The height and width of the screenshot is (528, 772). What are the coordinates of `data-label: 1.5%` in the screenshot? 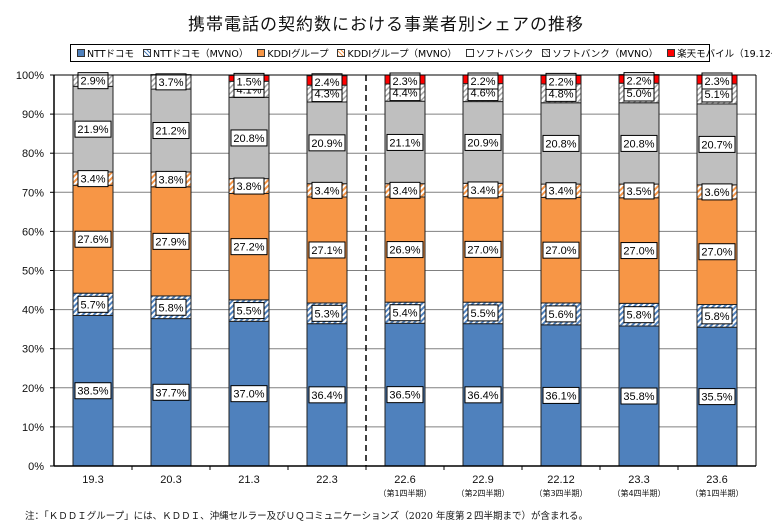 It's located at (248, 82).